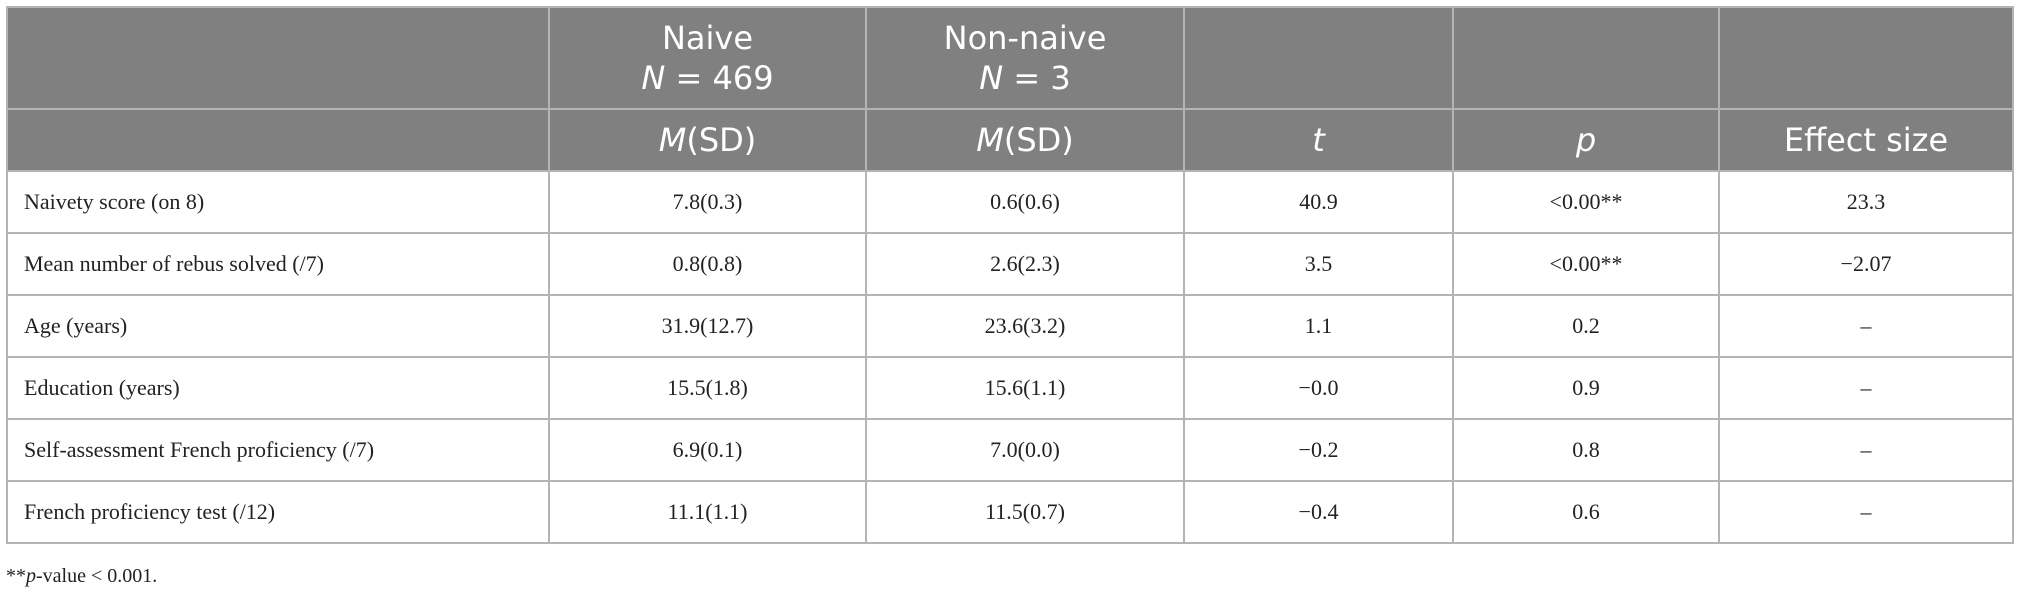  What do you see at coordinates (278, 512) in the screenshot?
I see `row-label: French proficiency test (/12)` at bounding box center [278, 512].